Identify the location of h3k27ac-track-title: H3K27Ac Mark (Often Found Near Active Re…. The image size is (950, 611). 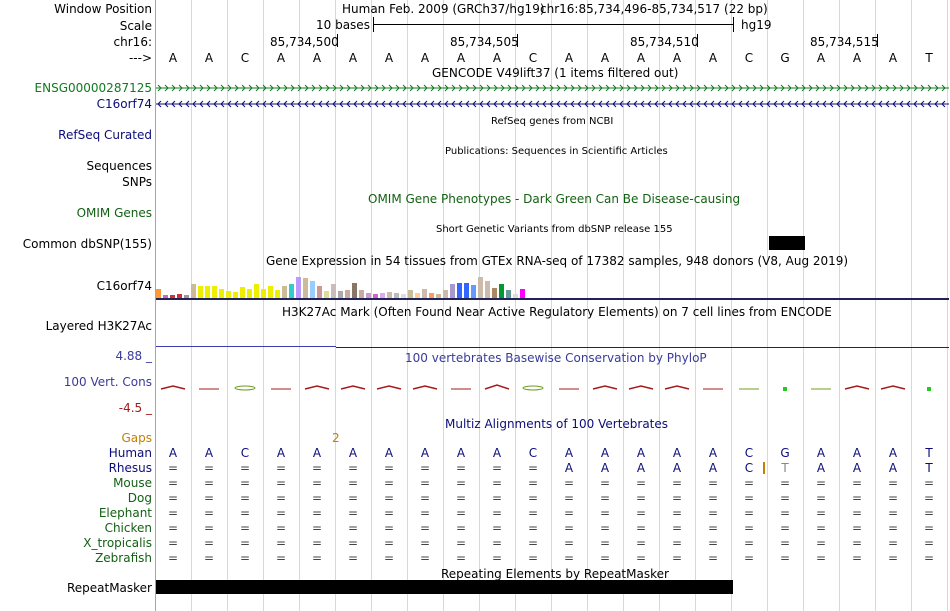
(557, 312).